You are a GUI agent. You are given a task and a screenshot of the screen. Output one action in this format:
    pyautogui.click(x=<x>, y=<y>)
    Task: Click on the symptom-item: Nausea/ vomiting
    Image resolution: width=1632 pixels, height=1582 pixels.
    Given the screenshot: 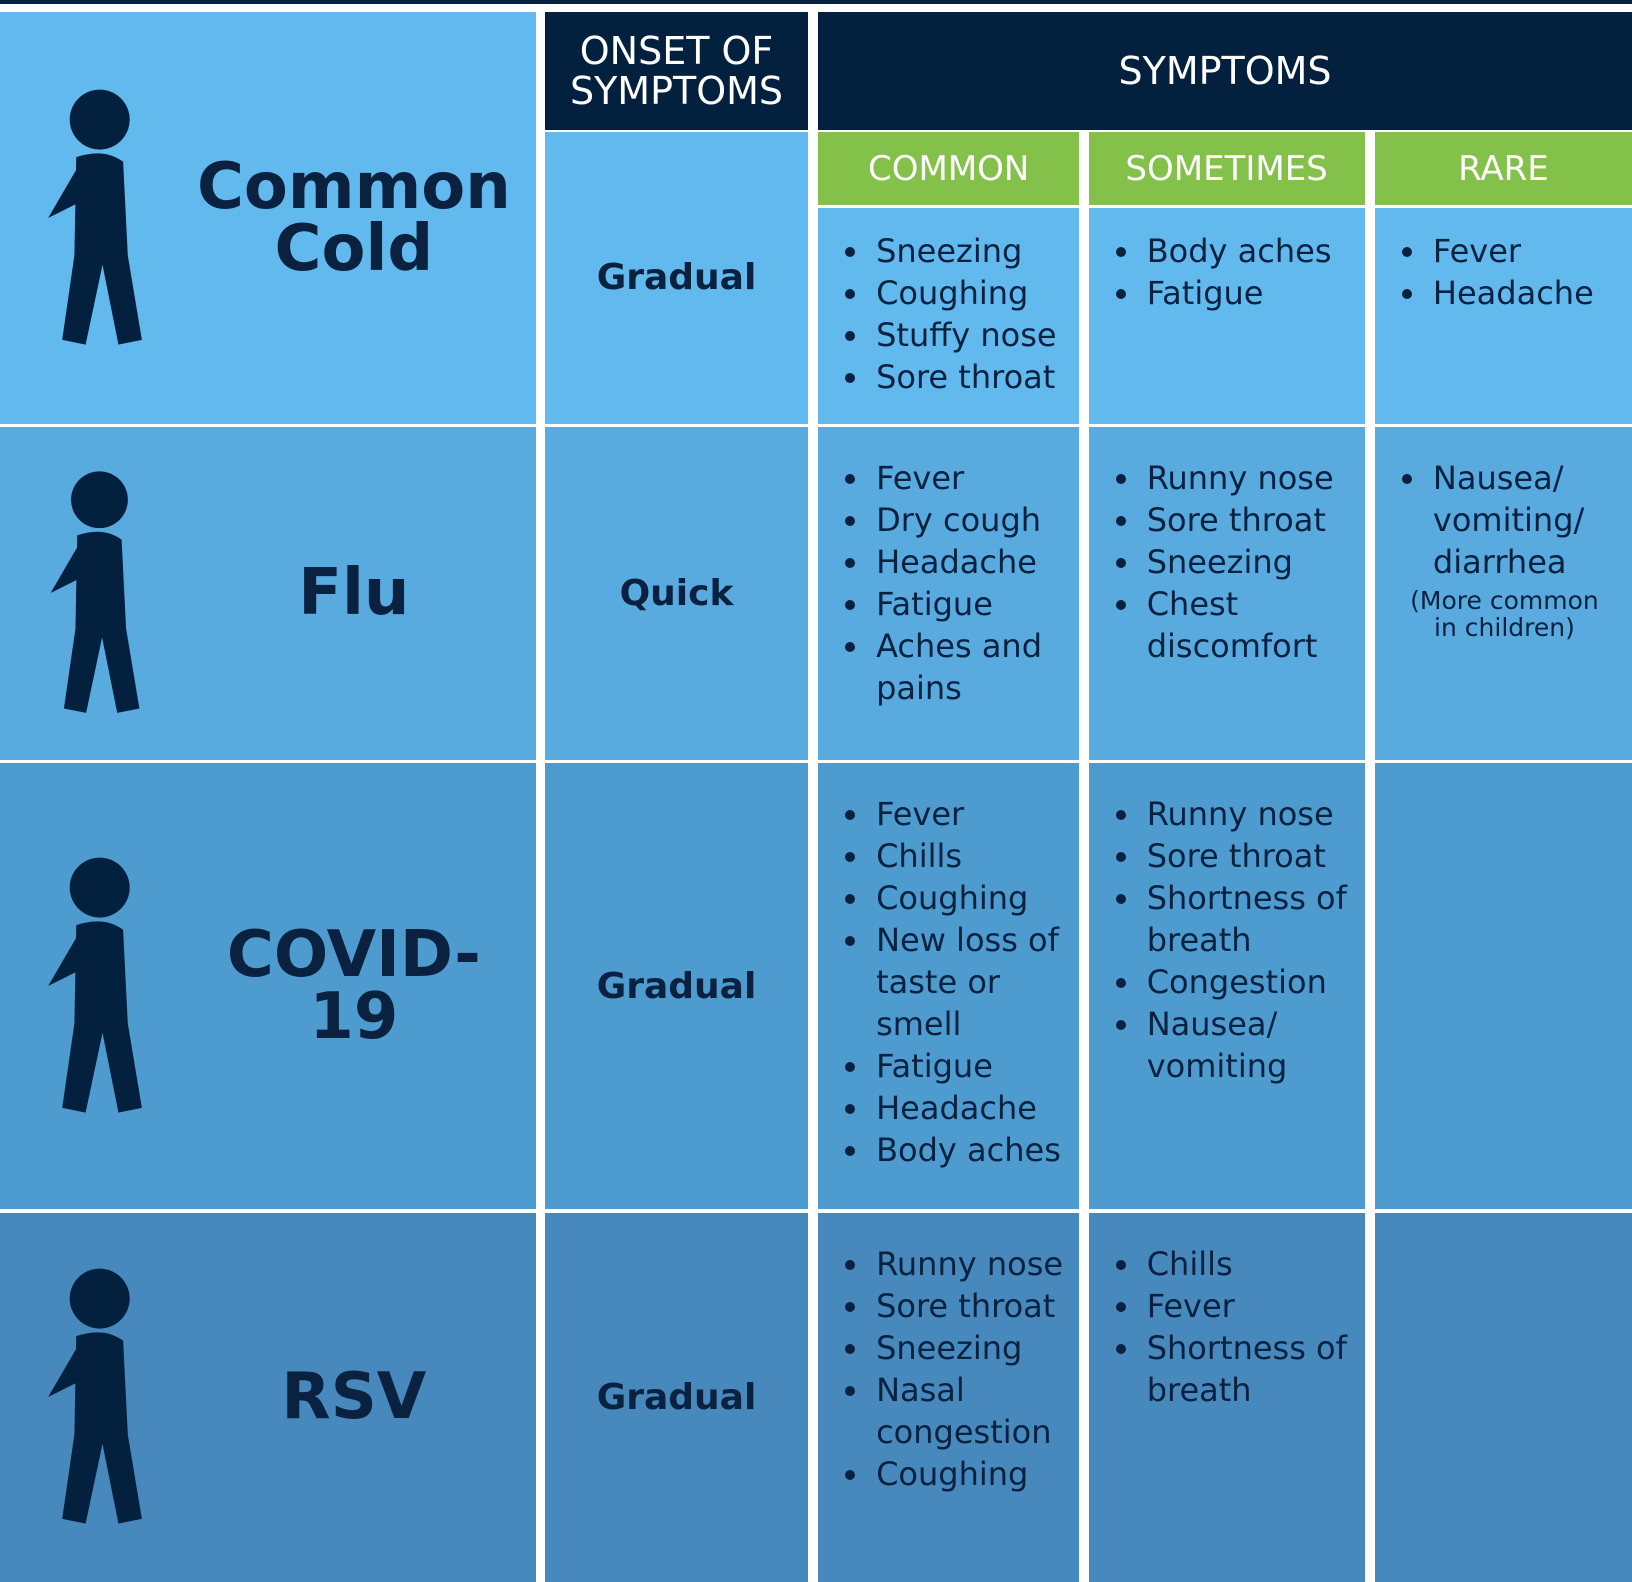 What is the action you would take?
    pyautogui.click(x=1250, y=1045)
    